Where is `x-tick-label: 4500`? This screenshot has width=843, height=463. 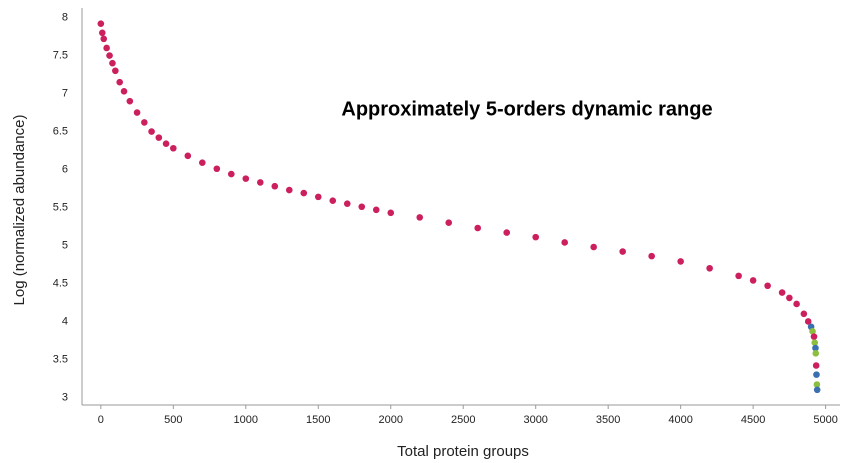 x-tick-label: 4500 is located at coordinates (753, 420).